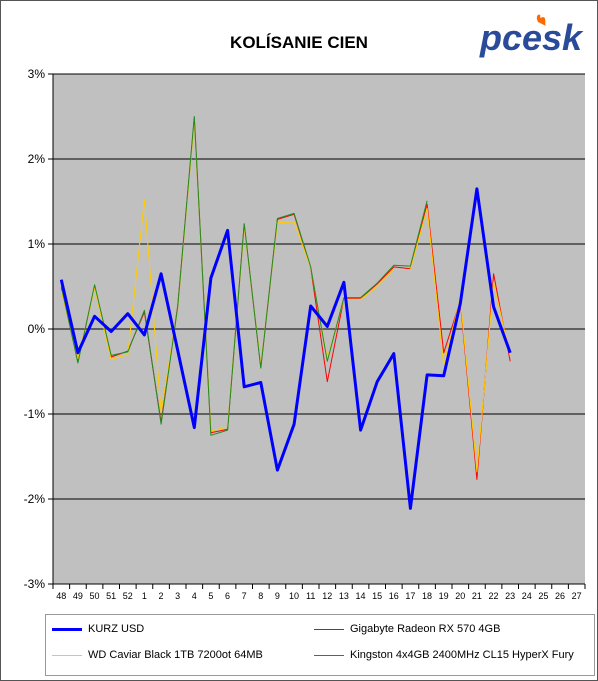 The height and width of the screenshot is (681, 598). Describe the element at coordinates (462, 655) in the screenshot. I see `legend-label: Kingston 4x4GB 2400MHz CL15 HyperX Fury` at that location.